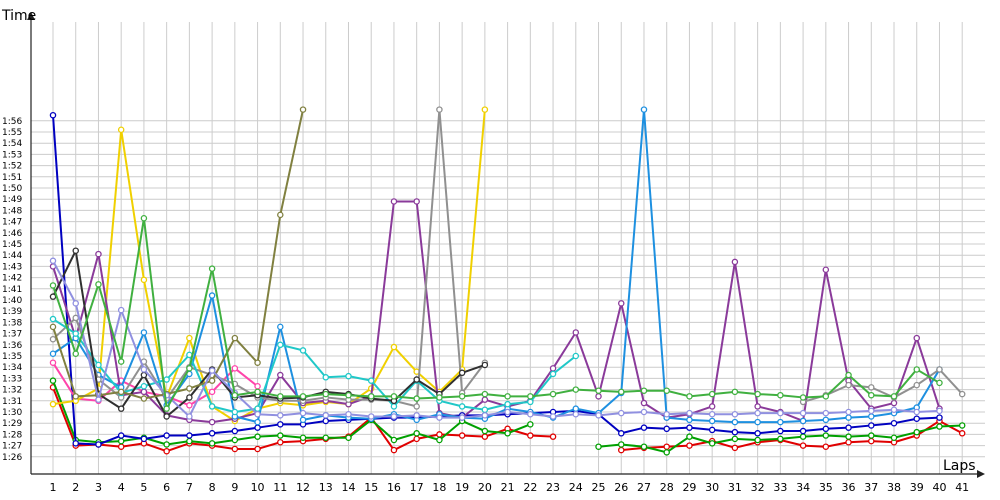 The width and height of the screenshot is (1000, 500). What do you see at coordinates (462, 487) in the screenshot?
I see `x-tick-label: 19` at bounding box center [462, 487].